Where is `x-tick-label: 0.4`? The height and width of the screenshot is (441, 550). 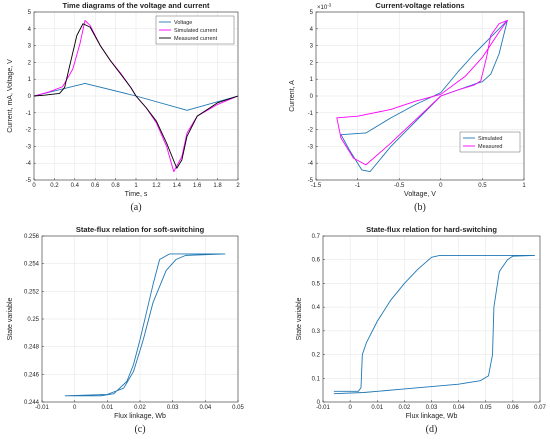 x-tick-label: 0.4 is located at coordinates (75, 186).